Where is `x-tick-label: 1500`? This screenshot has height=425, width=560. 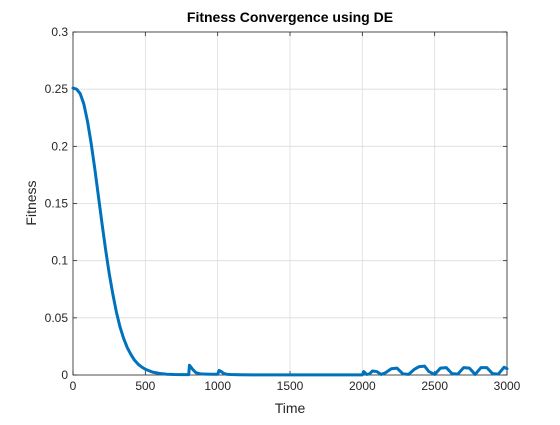
x-tick-label: 1500 is located at coordinates (290, 386).